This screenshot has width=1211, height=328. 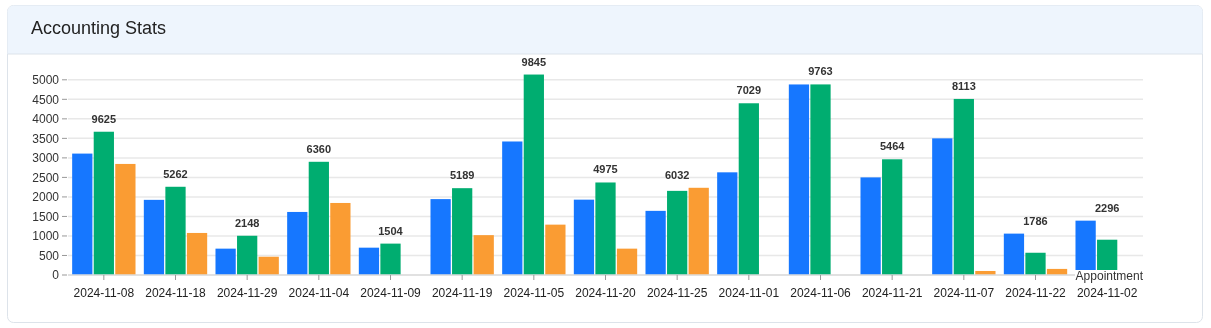 What do you see at coordinates (892, 146) in the screenshot?
I see `total-label: 5464` at bounding box center [892, 146].